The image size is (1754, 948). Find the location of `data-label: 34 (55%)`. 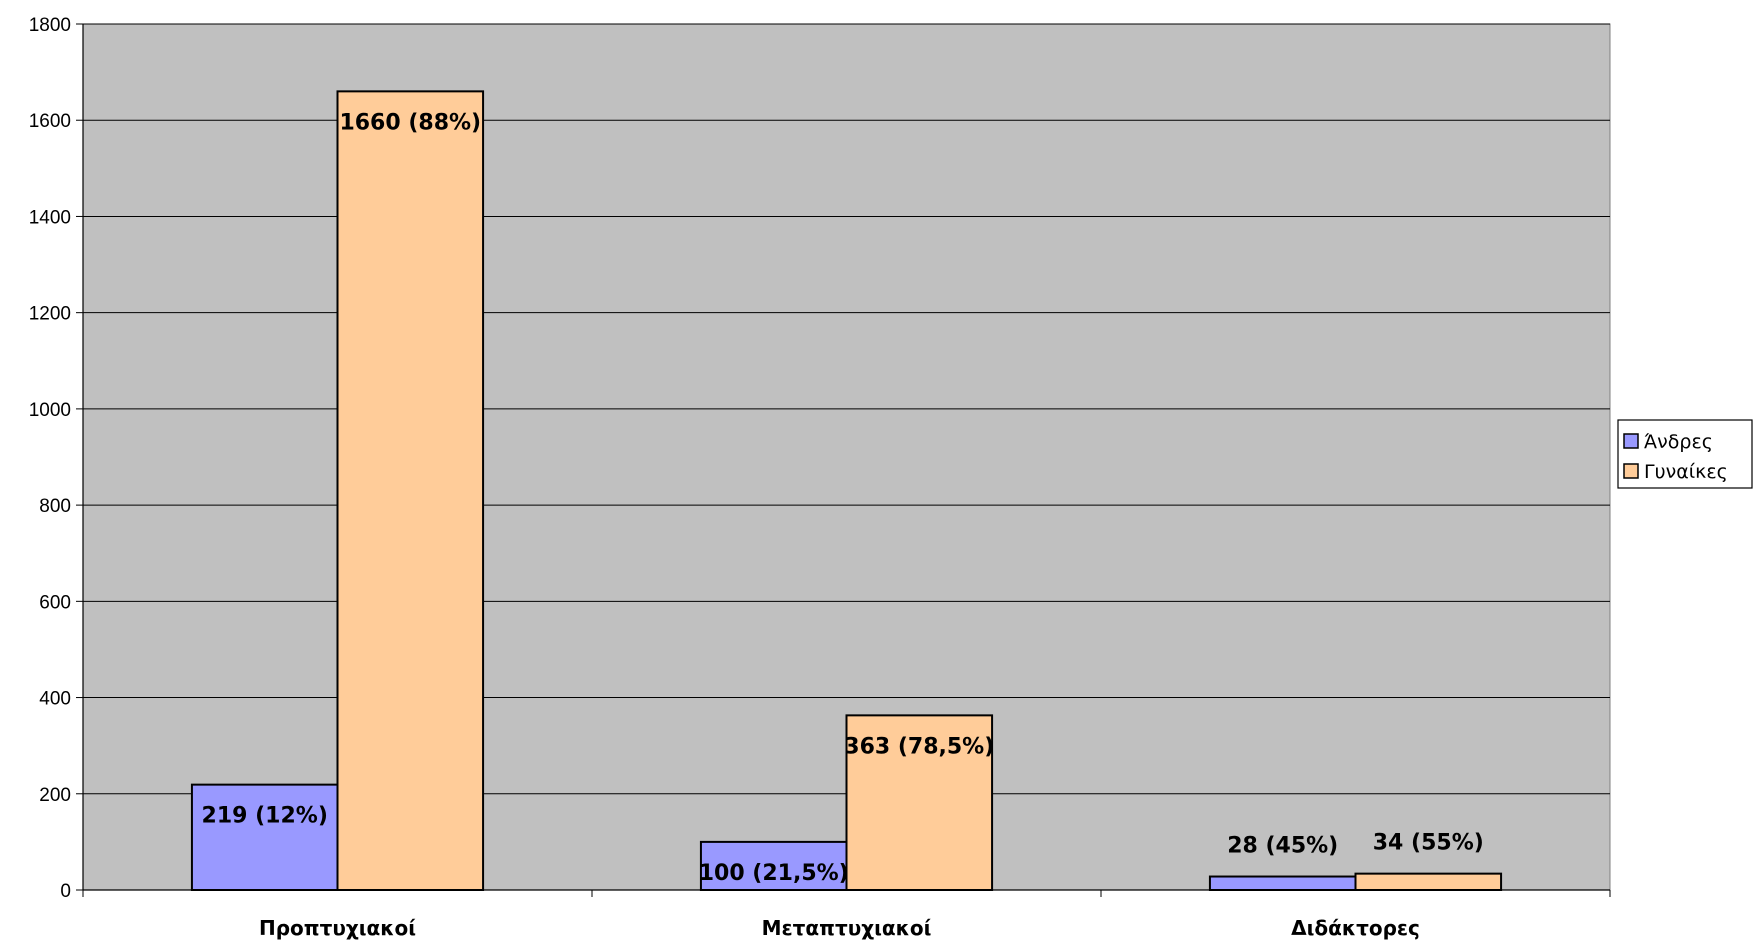

data-label: 34 (55%) is located at coordinates (1428, 843).